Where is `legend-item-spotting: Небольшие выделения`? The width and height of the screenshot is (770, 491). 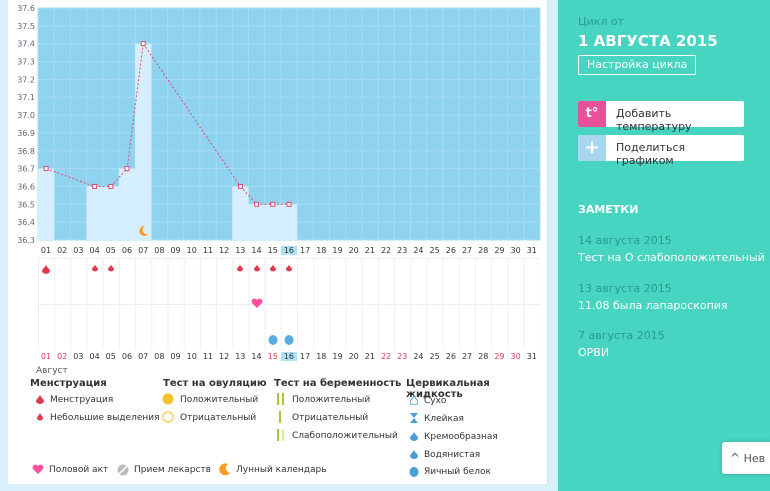
legend-item-spotting: Небольшие выделения is located at coordinates (105, 418).